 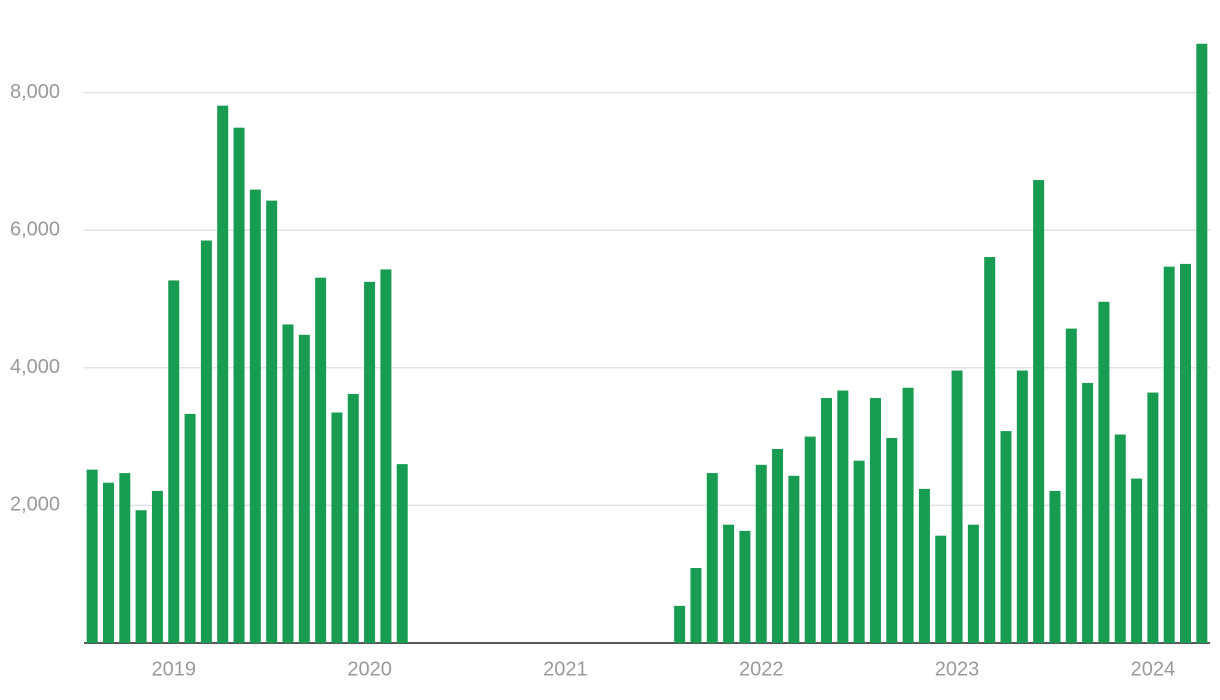 What do you see at coordinates (35, 367) in the screenshot?
I see `y-tick-label: 4,000` at bounding box center [35, 367].